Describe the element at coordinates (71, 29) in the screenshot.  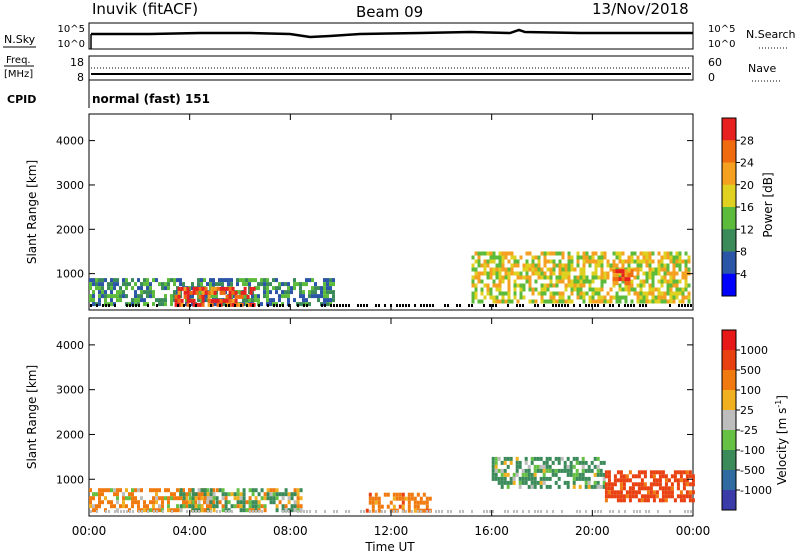
I see `nsky-tick-top: 10^5` at that location.